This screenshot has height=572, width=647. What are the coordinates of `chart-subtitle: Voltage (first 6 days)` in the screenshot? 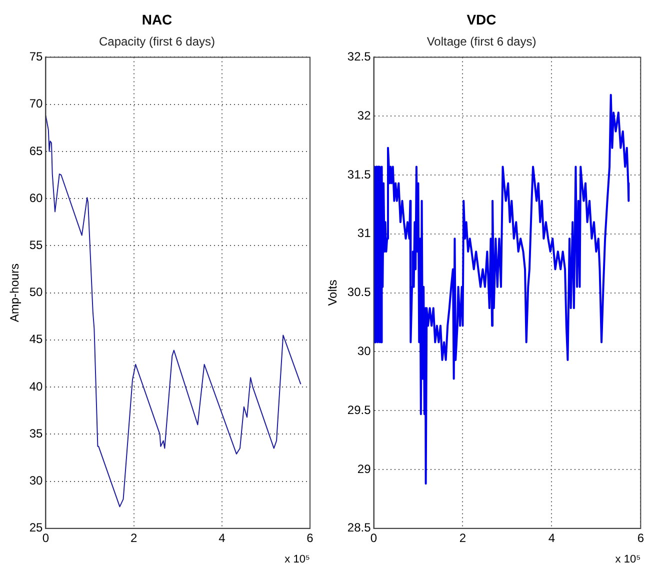 It's located at (481, 41).